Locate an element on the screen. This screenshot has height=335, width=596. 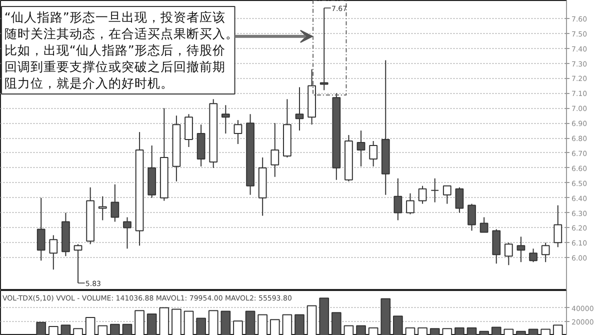
annotation: 回调到重要支撑位或突破之后回撤前期 is located at coordinates (115, 66).